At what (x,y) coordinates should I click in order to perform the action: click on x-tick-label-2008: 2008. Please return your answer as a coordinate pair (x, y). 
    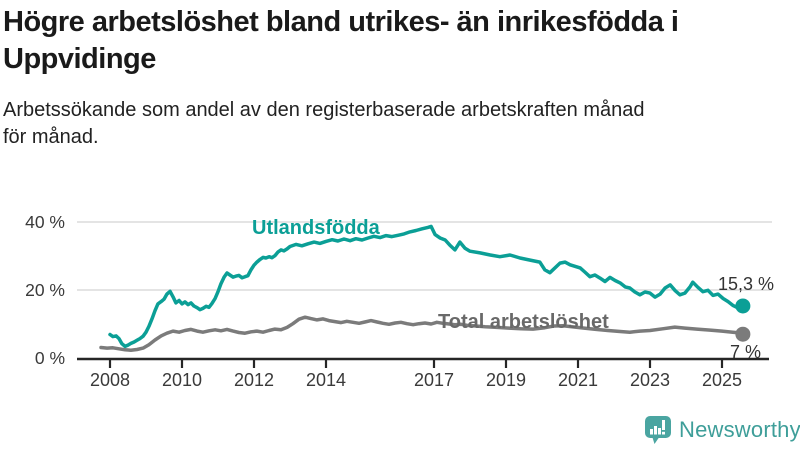
    Looking at the image, I should click on (110, 380).